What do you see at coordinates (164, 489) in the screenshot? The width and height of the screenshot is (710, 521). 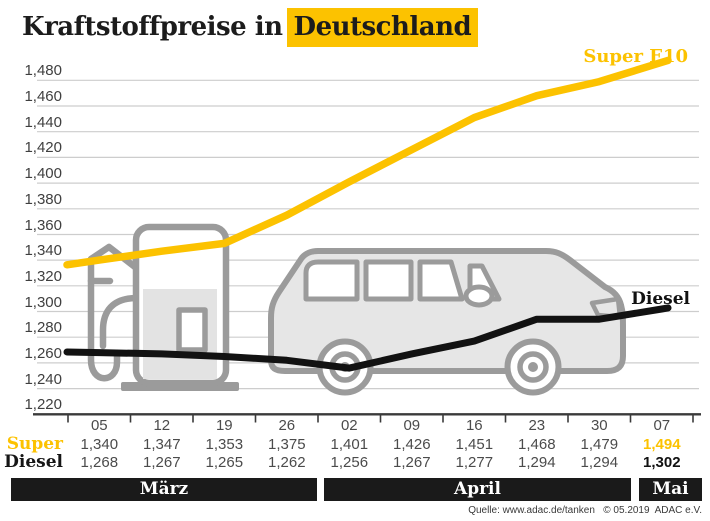 I see `month-bar-maerz: März` at bounding box center [164, 489].